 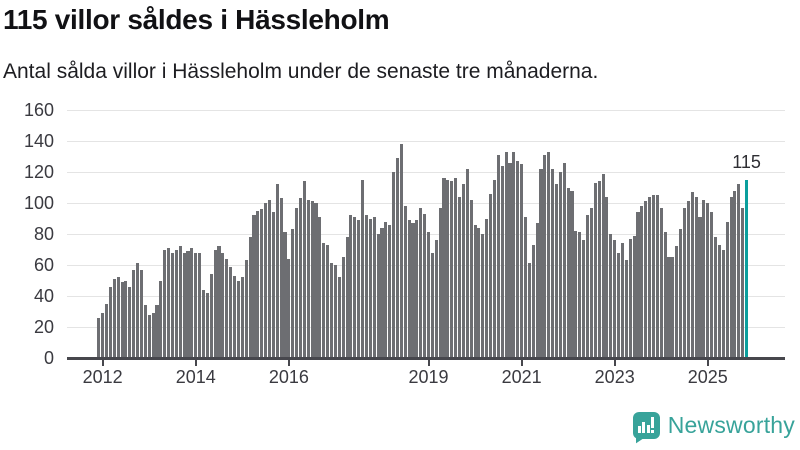 I want to click on y-axis-tick-label: 20, so click(x=43, y=327).